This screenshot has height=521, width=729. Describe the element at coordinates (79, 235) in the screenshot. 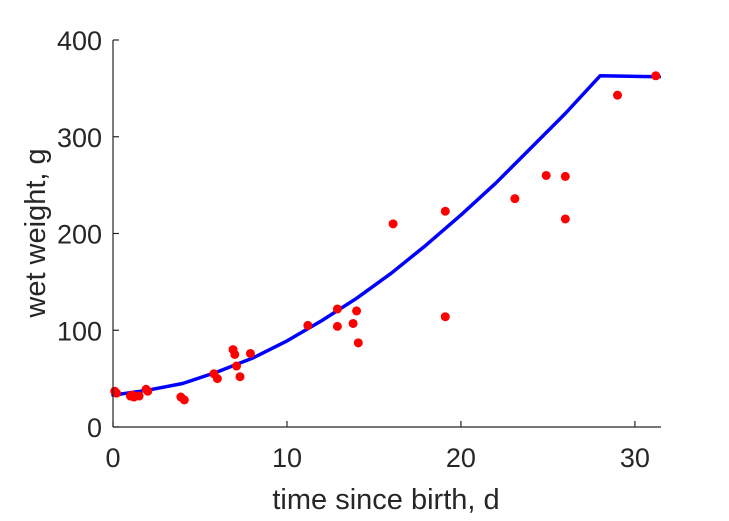

I see `y-tick-label: 200` at that location.